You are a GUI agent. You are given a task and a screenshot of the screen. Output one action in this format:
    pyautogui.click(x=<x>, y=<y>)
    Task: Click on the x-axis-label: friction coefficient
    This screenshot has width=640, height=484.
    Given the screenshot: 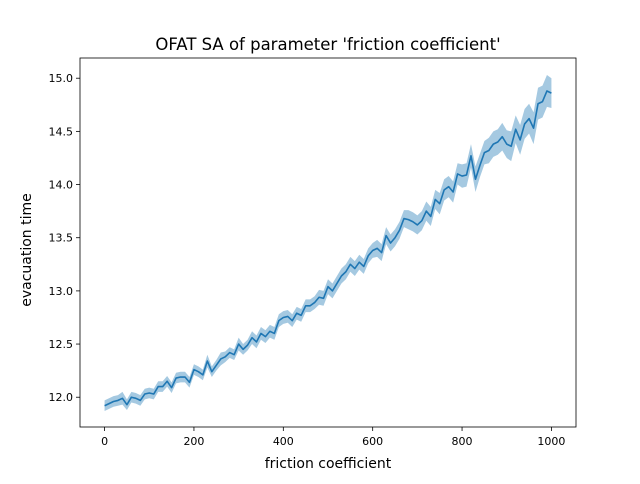 What is the action you would take?
    pyautogui.click(x=328, y=464)
    